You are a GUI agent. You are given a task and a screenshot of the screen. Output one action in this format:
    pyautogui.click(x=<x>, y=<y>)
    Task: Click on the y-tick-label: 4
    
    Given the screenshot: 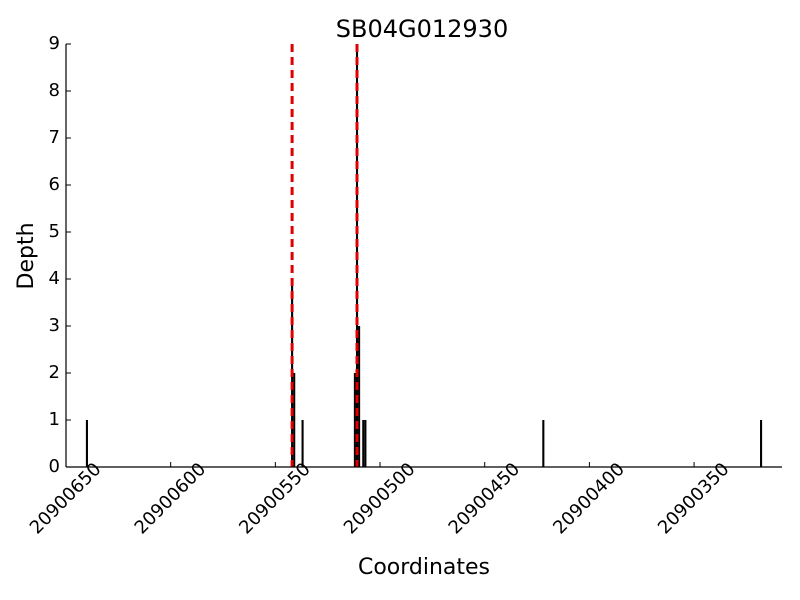 What is the action you would take?
    pyautogui.click(x=54, y=278)
    